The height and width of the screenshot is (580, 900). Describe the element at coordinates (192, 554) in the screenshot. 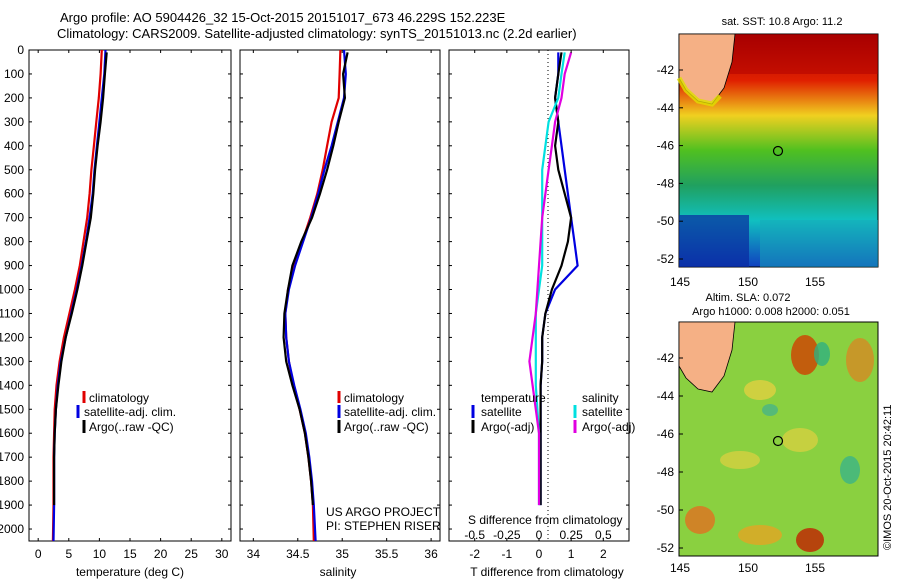

I see `x-tick-label: 25` at that location.